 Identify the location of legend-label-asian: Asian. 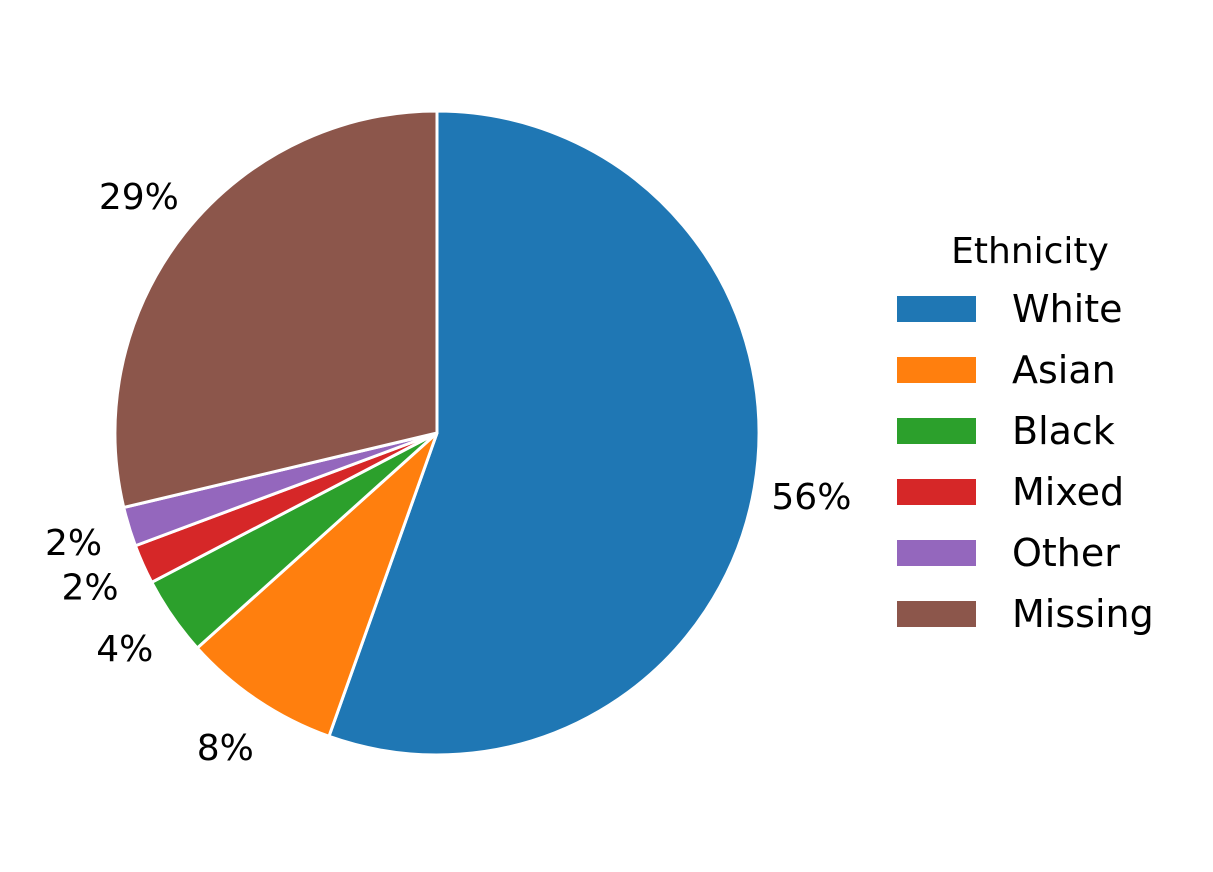
(1064, 370).